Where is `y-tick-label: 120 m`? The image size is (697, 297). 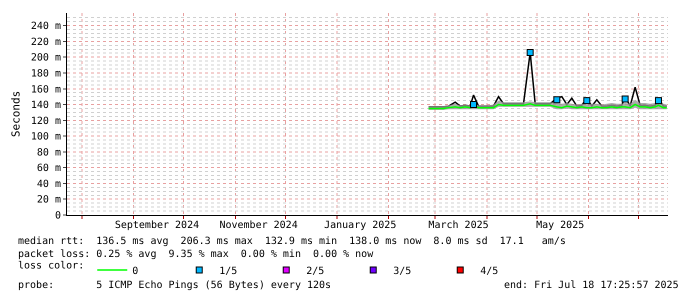 y-tick-label: 120 m is located at coordinates (45, 121).